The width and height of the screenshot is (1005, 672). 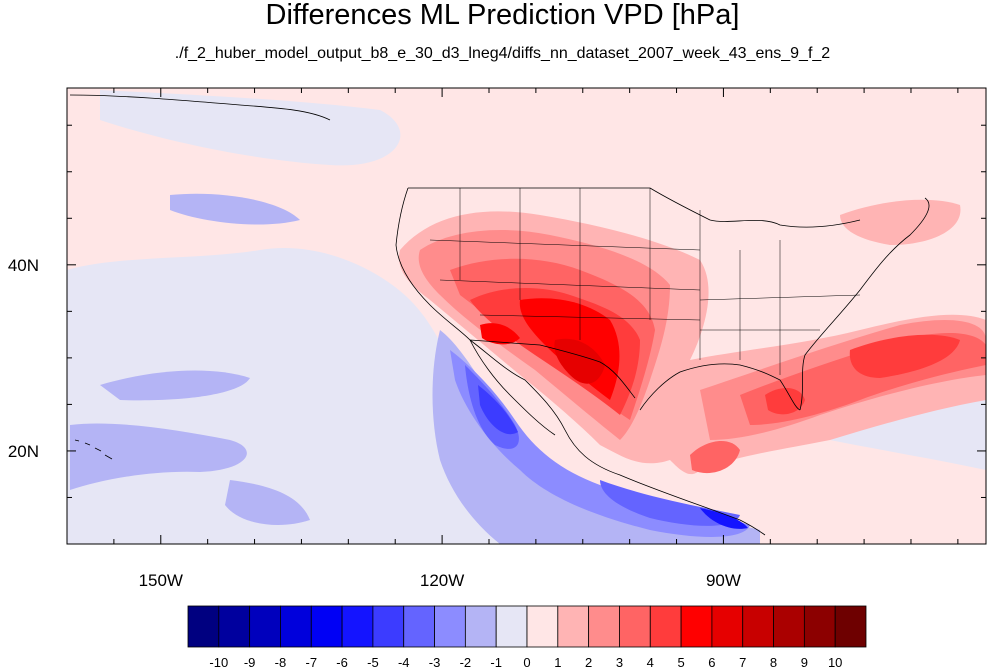 What do you see at coordinates (250, 128) in the screenshot?
I see `field-negative-light` at bounding box center [250, 128].